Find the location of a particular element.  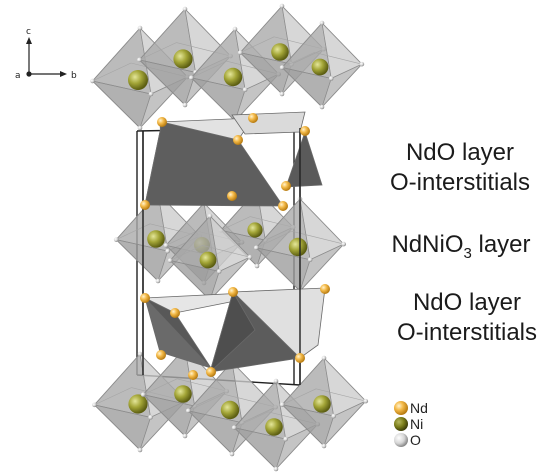

legend-nd-swatch is located at coordinates (401, 408).